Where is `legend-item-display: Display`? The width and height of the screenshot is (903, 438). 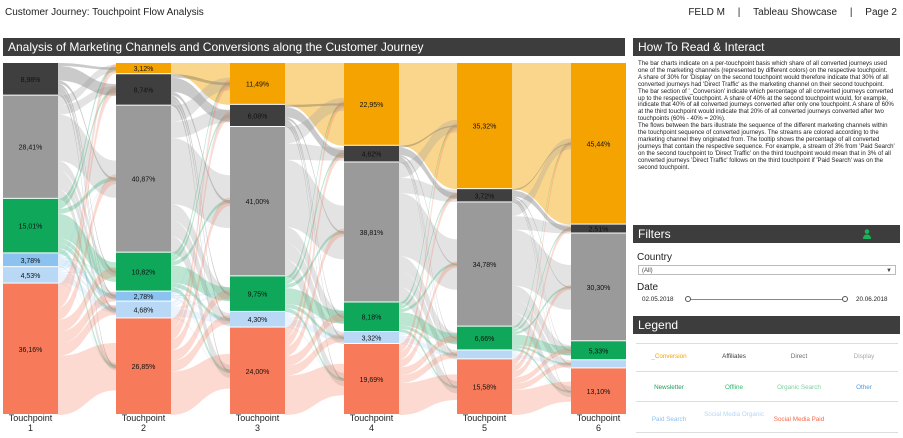 legend-item-display: Display is located at coordinates (864, 356).